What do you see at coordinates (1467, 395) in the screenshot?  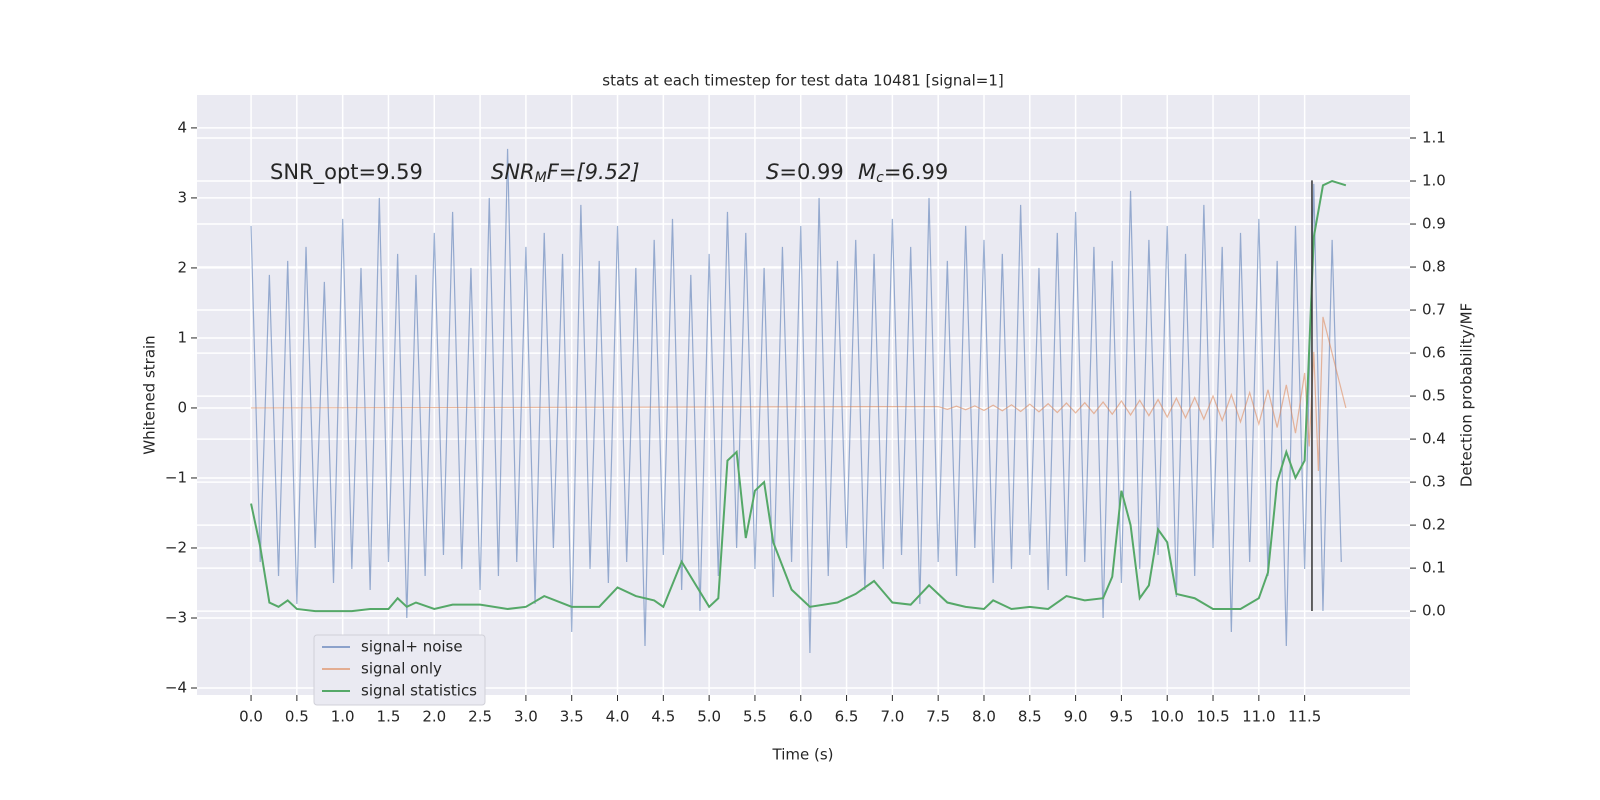 I see `y2-axis-label: Detection probability/MF` at bounding box center [1467, 395].